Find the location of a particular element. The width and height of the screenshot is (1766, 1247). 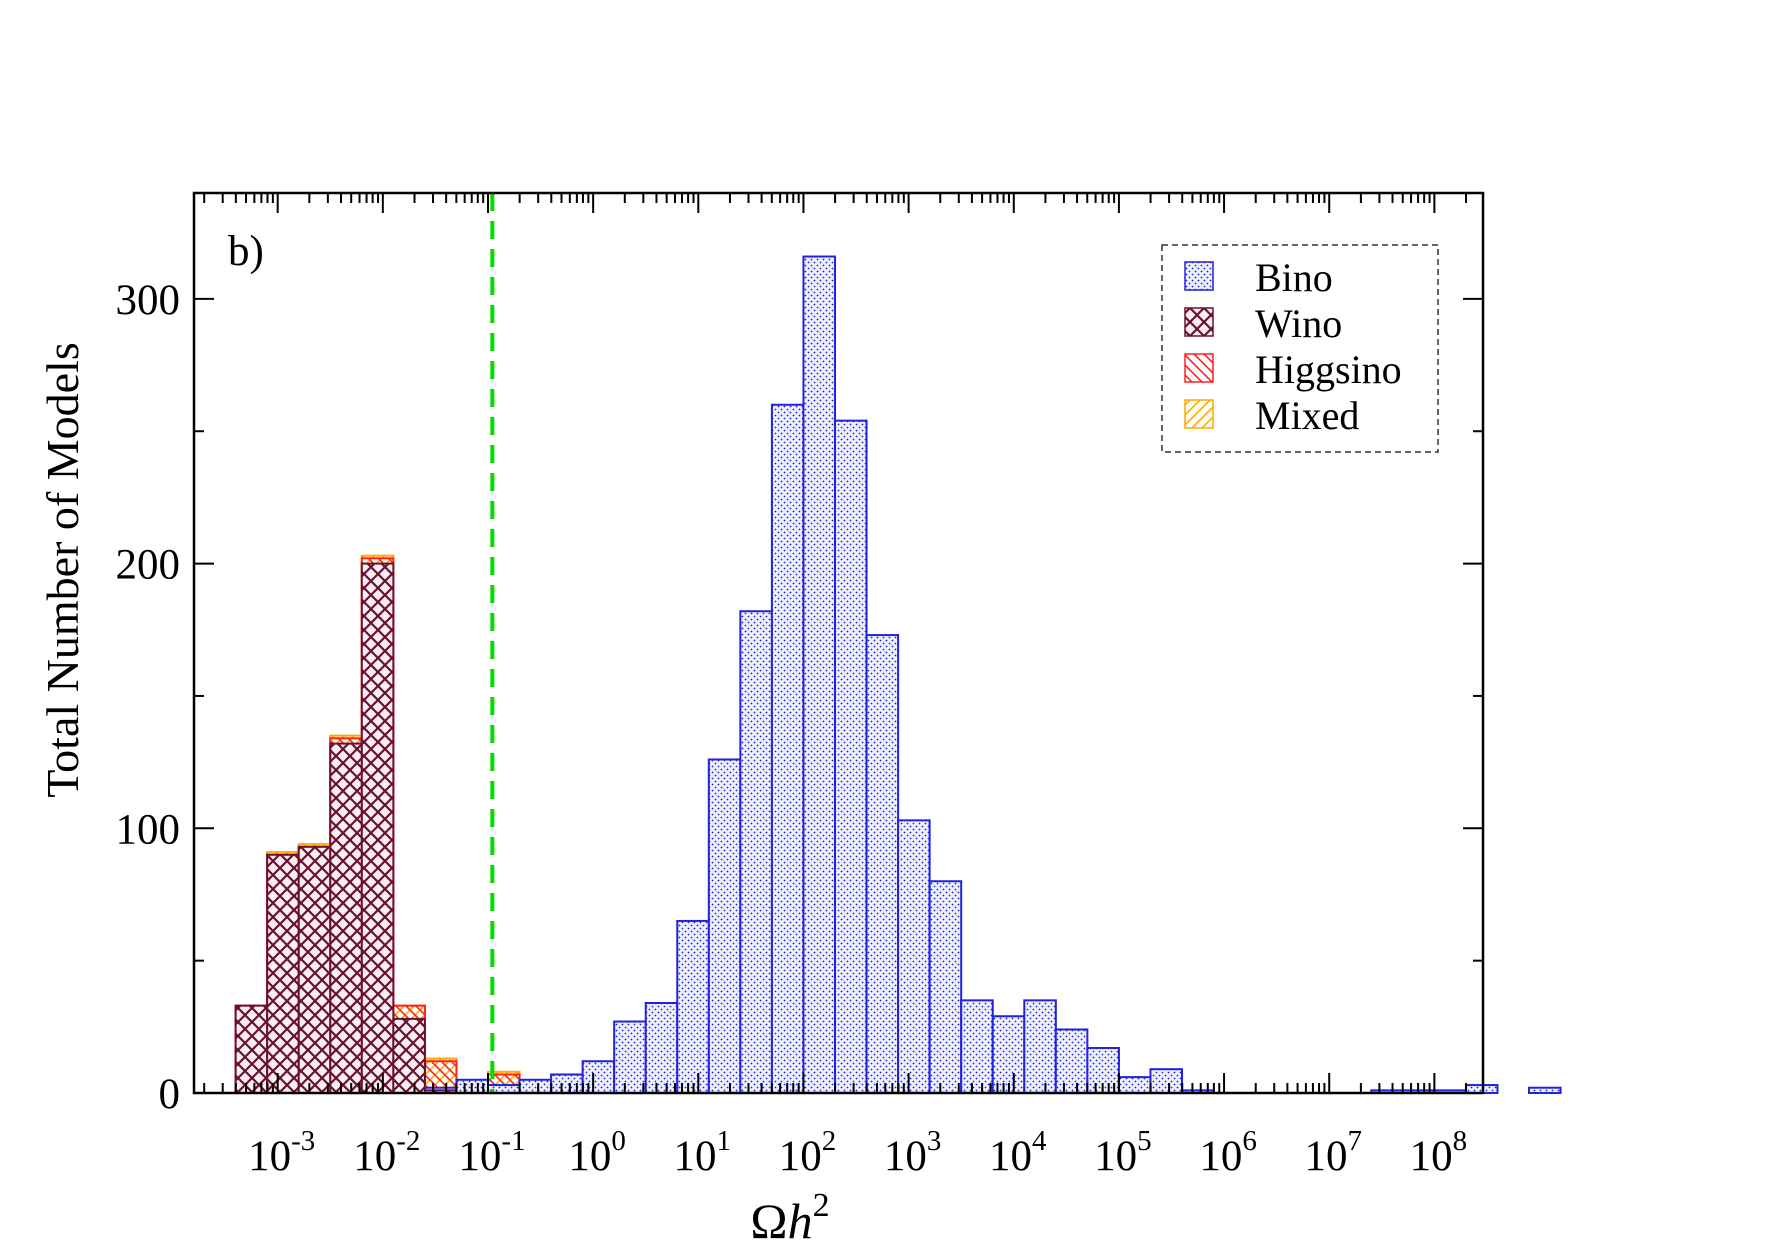

x-tick-label: 10⁴ is located at coordinates (1018, 1152).